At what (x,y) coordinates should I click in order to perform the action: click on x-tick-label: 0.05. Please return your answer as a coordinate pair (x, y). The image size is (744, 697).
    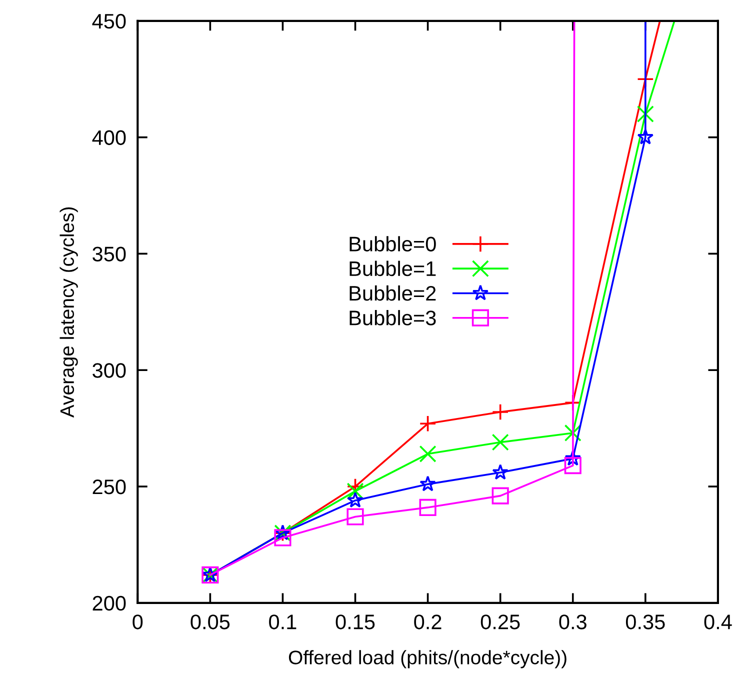
    Looking at the image, I should click on (210, 622).